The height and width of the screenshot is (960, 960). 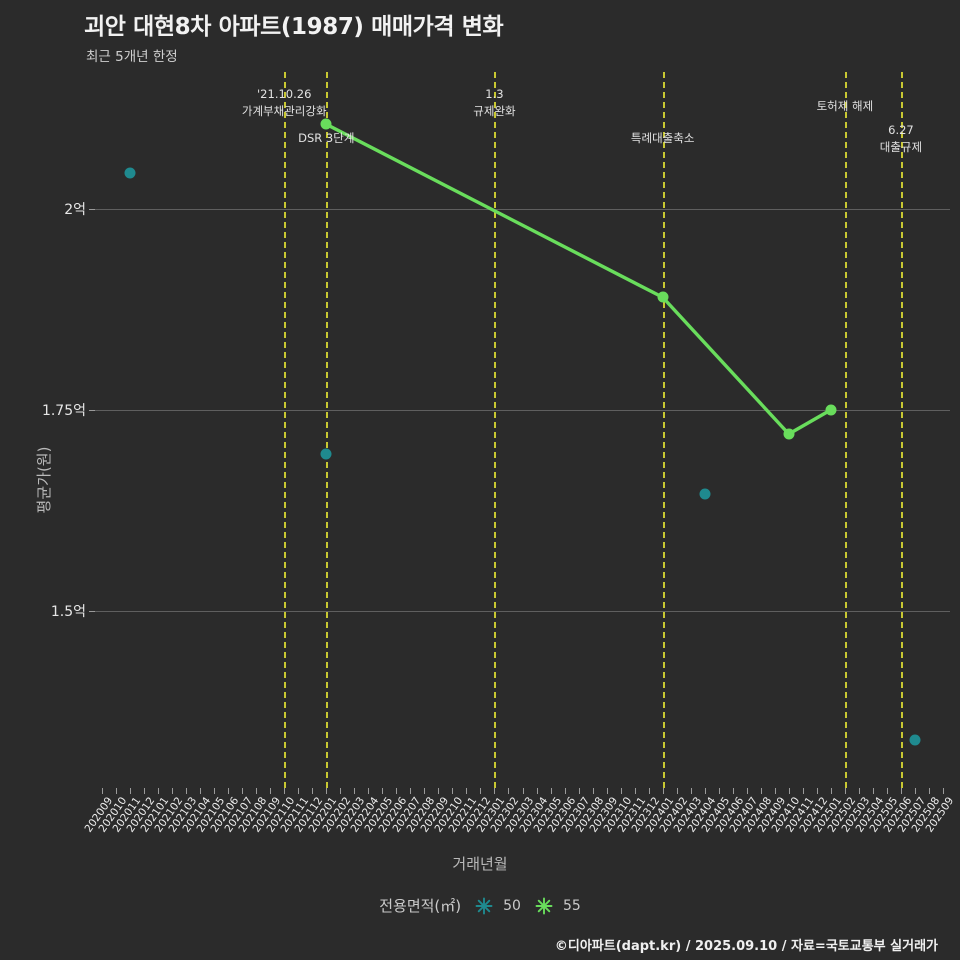 I want to click on event-label-line: DSR 3단계, so click(x=326, y=138).